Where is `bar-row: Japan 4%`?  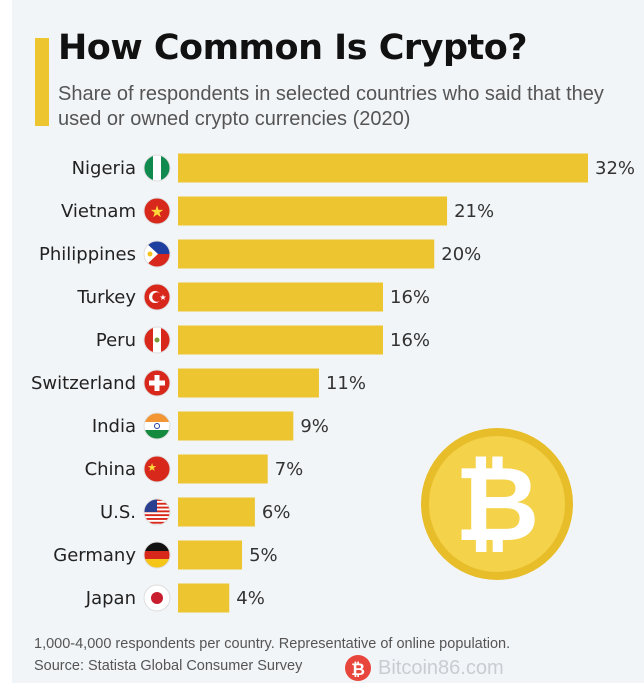 bar-row: Japan 4% is located at coordinates (175, 598).